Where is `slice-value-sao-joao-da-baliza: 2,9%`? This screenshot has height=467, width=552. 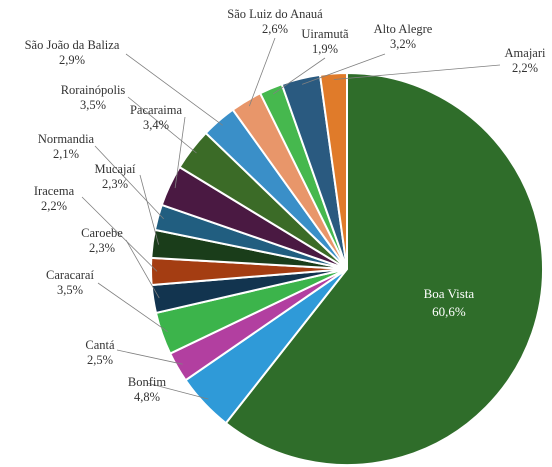 slice-value-sao-joao-da-baliza: 2,9% is located at coordinates (72, 60).